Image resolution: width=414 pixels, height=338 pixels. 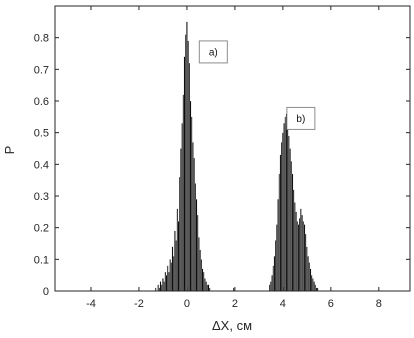 What do you see at coordinates (41, 70) in the screenshot?
I see `y-tick-label: 0.7` at bounding box center [41, 70].